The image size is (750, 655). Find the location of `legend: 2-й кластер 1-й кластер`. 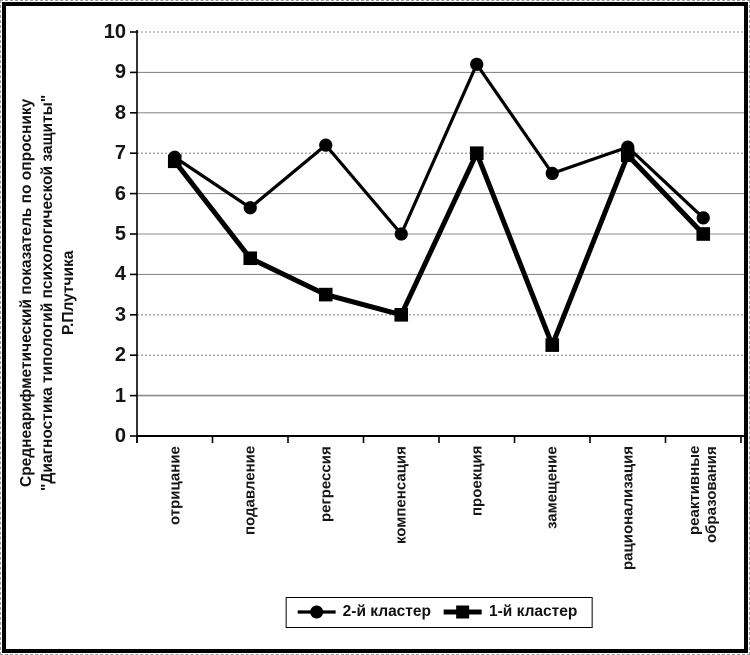

legend: 2-й кластер 1-й кластер is located at coordinates (439, 612).